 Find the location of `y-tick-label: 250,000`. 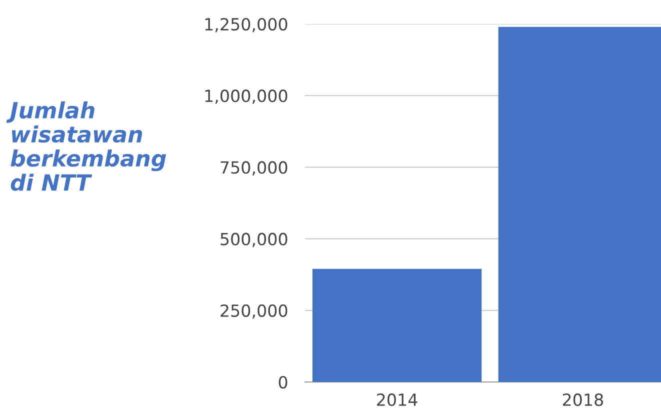

y-tick-label: 250,000 is located at coordinates (254, 311).